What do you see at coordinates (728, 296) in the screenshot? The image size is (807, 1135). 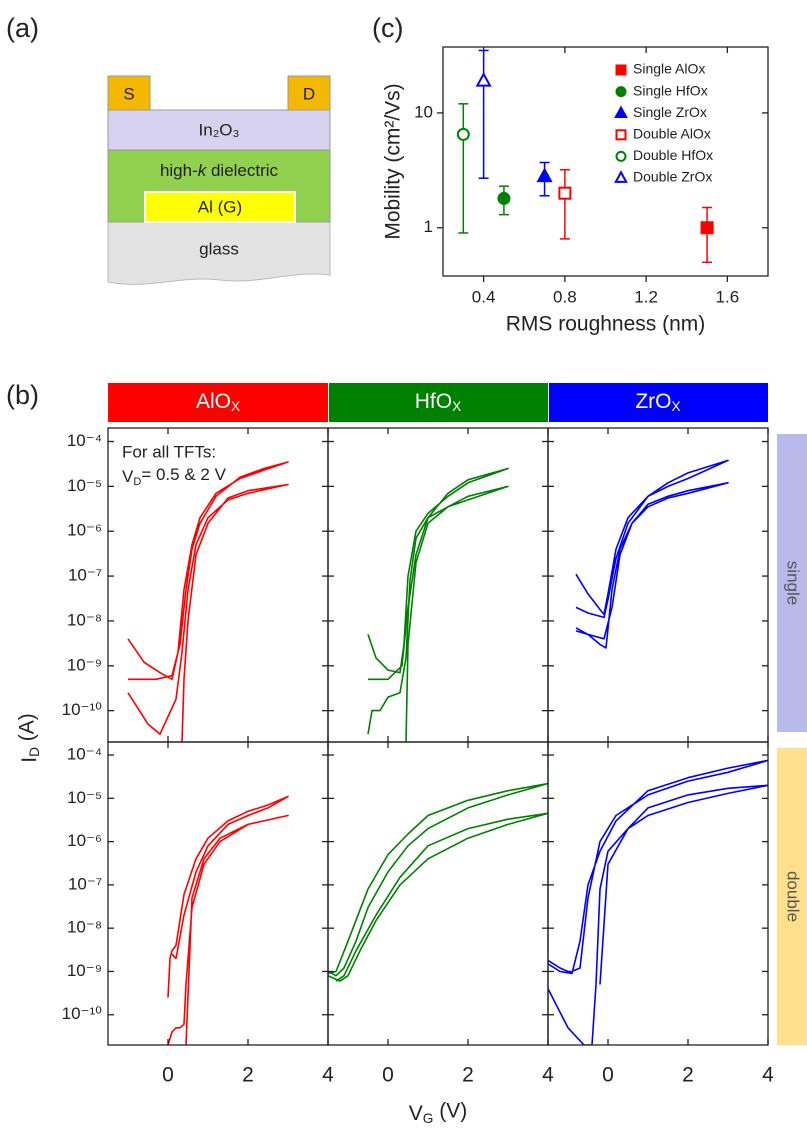 I see `x-tick-label: 1.6` at bounding box center [728, 296].